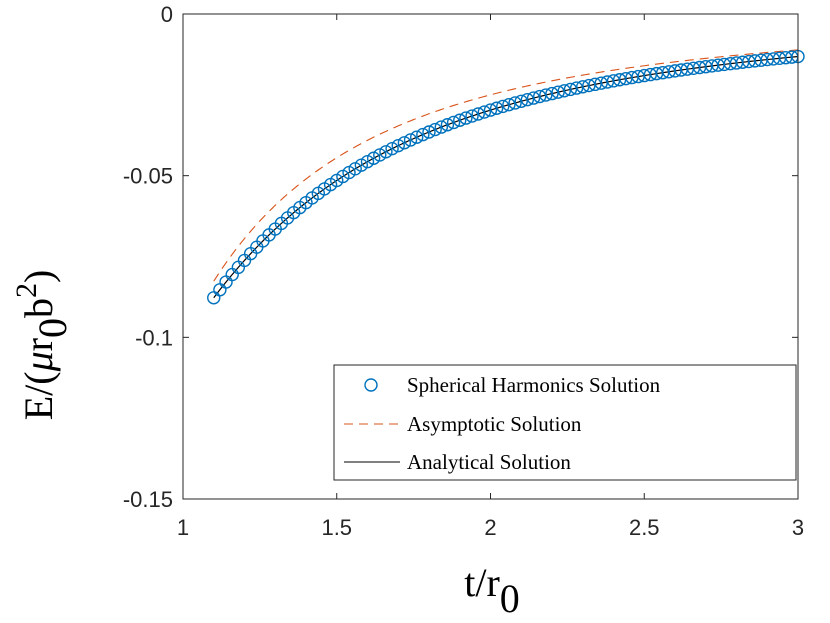  What do you see at coordinates (482, 582) in the screenshot?
I see `x-axis-title-main: t/r` at bounding box center [482, 582].